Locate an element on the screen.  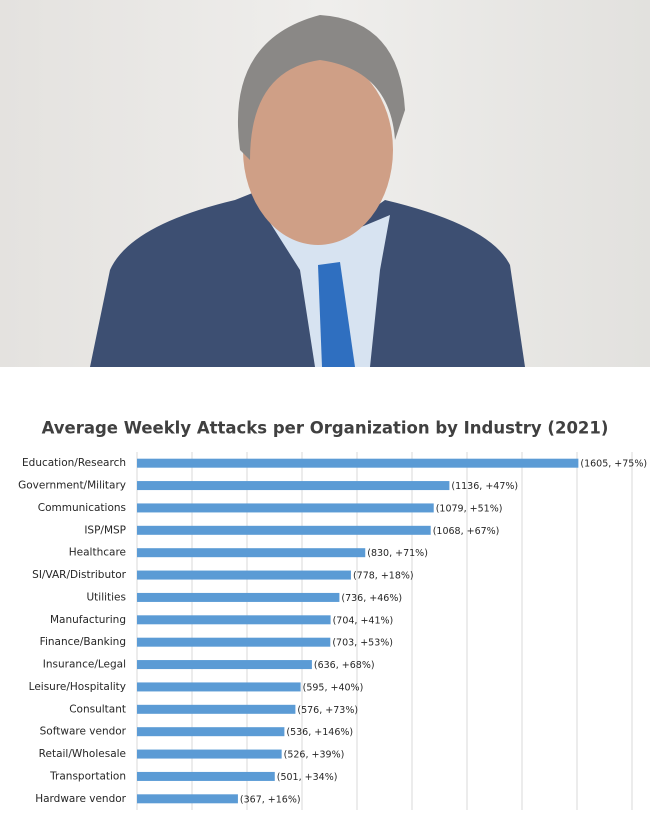
data-label: (595, +40%) is located at coordinates (333, 687).